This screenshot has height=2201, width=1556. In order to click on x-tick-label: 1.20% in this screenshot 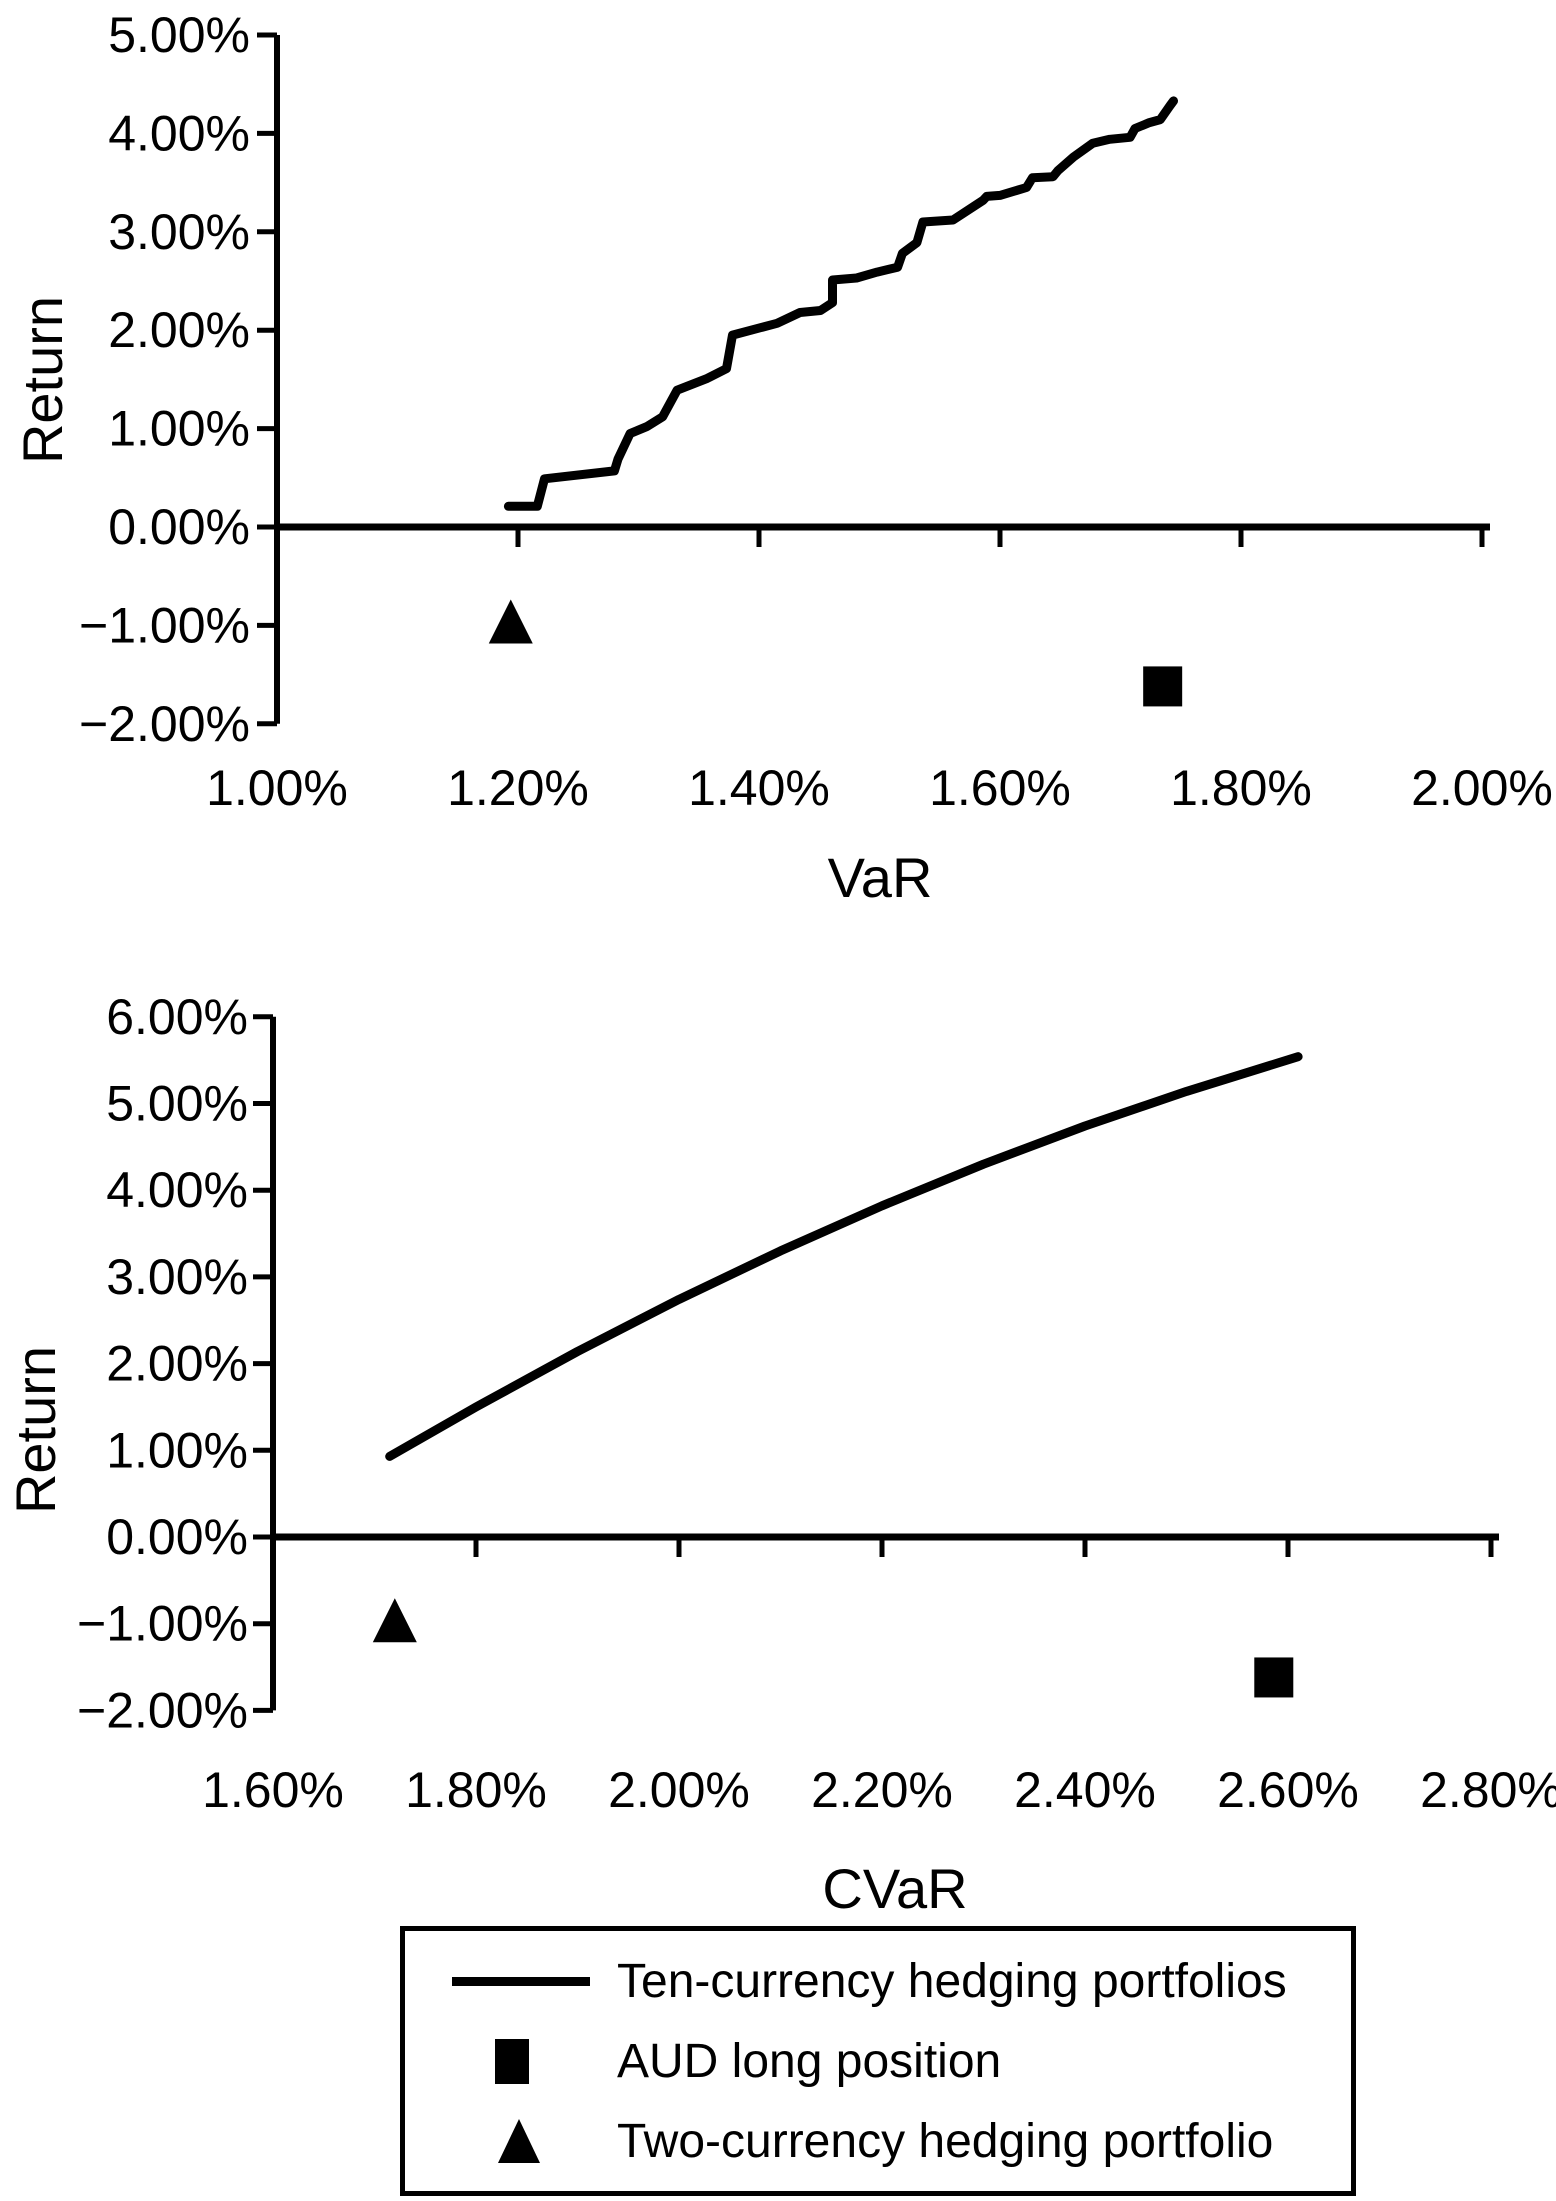, I will do `click(518, 788)`.